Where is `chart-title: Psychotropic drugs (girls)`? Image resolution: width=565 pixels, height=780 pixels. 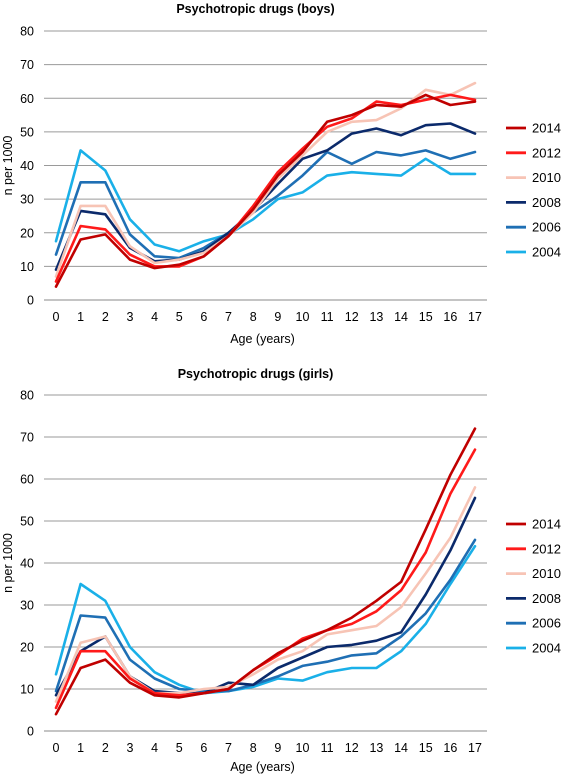
chart-title: Psychotropic drugs (girls) is located at coordinates (256, 374).